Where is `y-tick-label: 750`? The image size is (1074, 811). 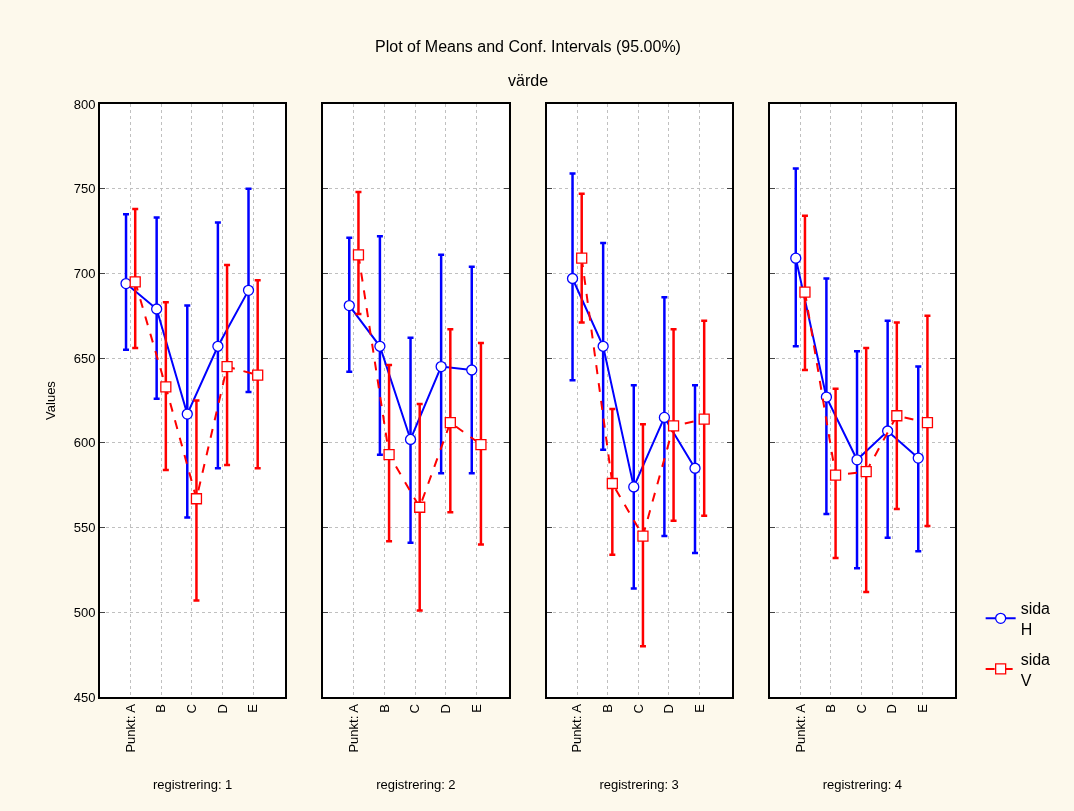 y-tick-label: 750 is located at coordinates (84, 189).